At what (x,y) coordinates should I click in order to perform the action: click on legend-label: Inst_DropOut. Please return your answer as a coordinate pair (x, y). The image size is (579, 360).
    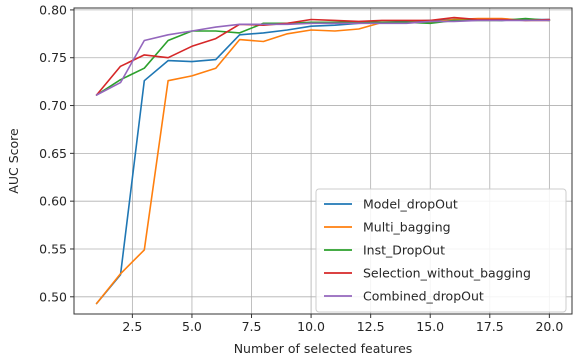
    Looking at the image, I should click on (404, 250).